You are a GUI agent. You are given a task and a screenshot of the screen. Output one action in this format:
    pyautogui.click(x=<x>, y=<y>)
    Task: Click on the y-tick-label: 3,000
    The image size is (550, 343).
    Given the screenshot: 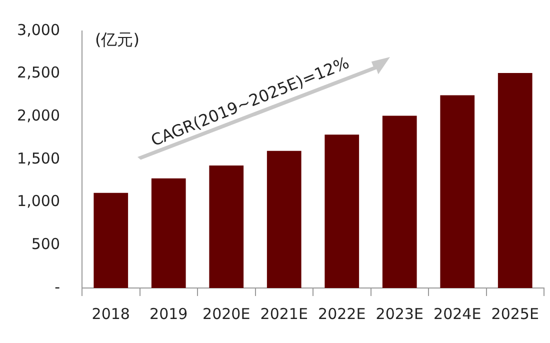 What is the action you would take?
    pyautogui.click(x=38, y=29)
    